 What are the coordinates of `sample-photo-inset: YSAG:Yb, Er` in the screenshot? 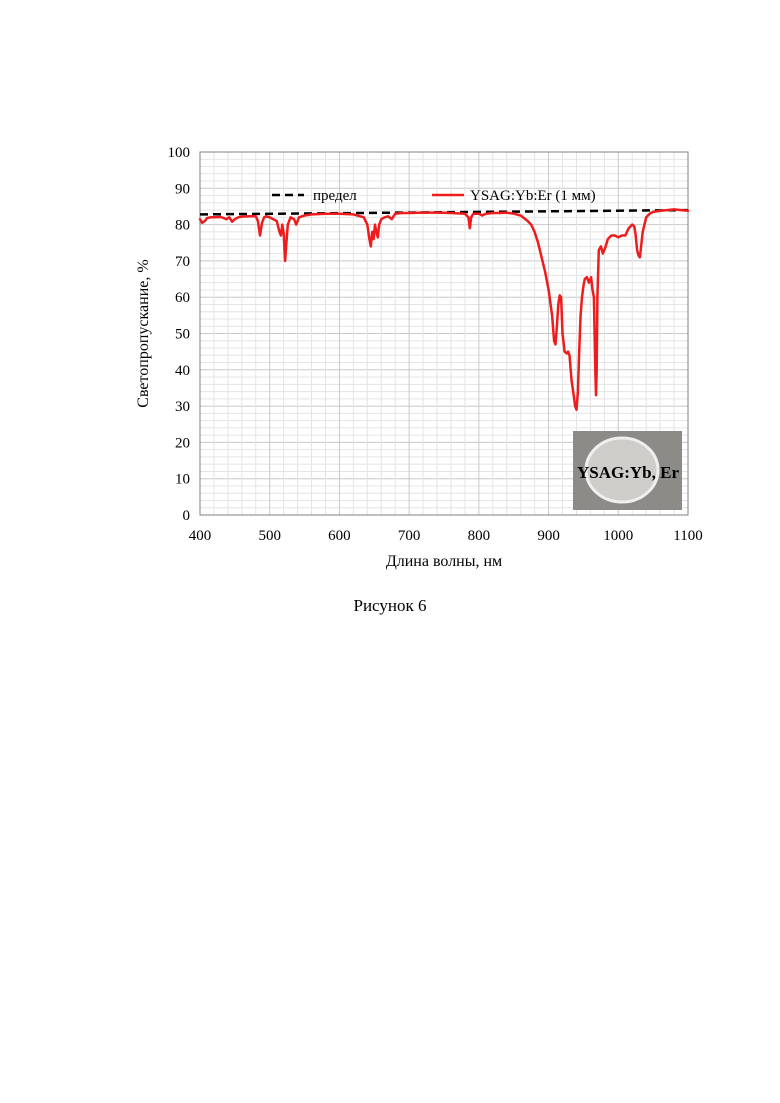 It's located at (627, 470).